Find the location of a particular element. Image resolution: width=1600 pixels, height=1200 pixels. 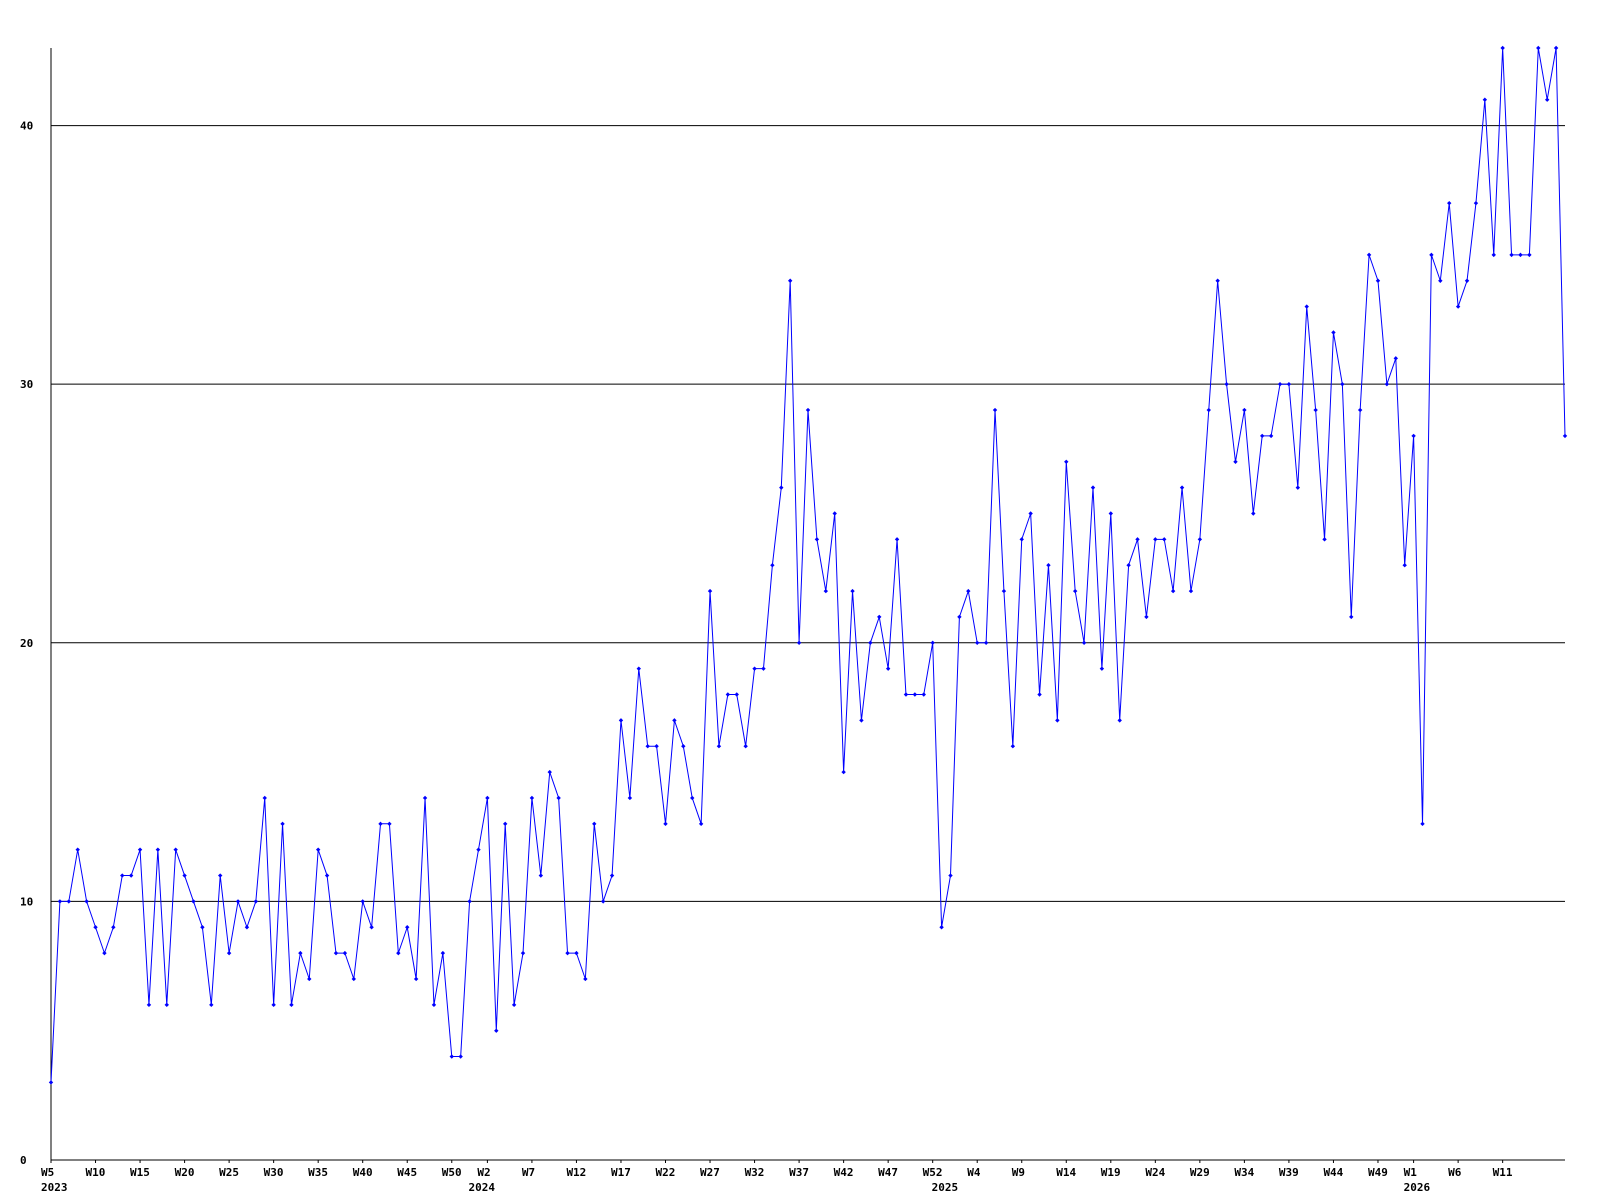

x-tick-label-W45: W45 is located at coordinates (407, 1172).